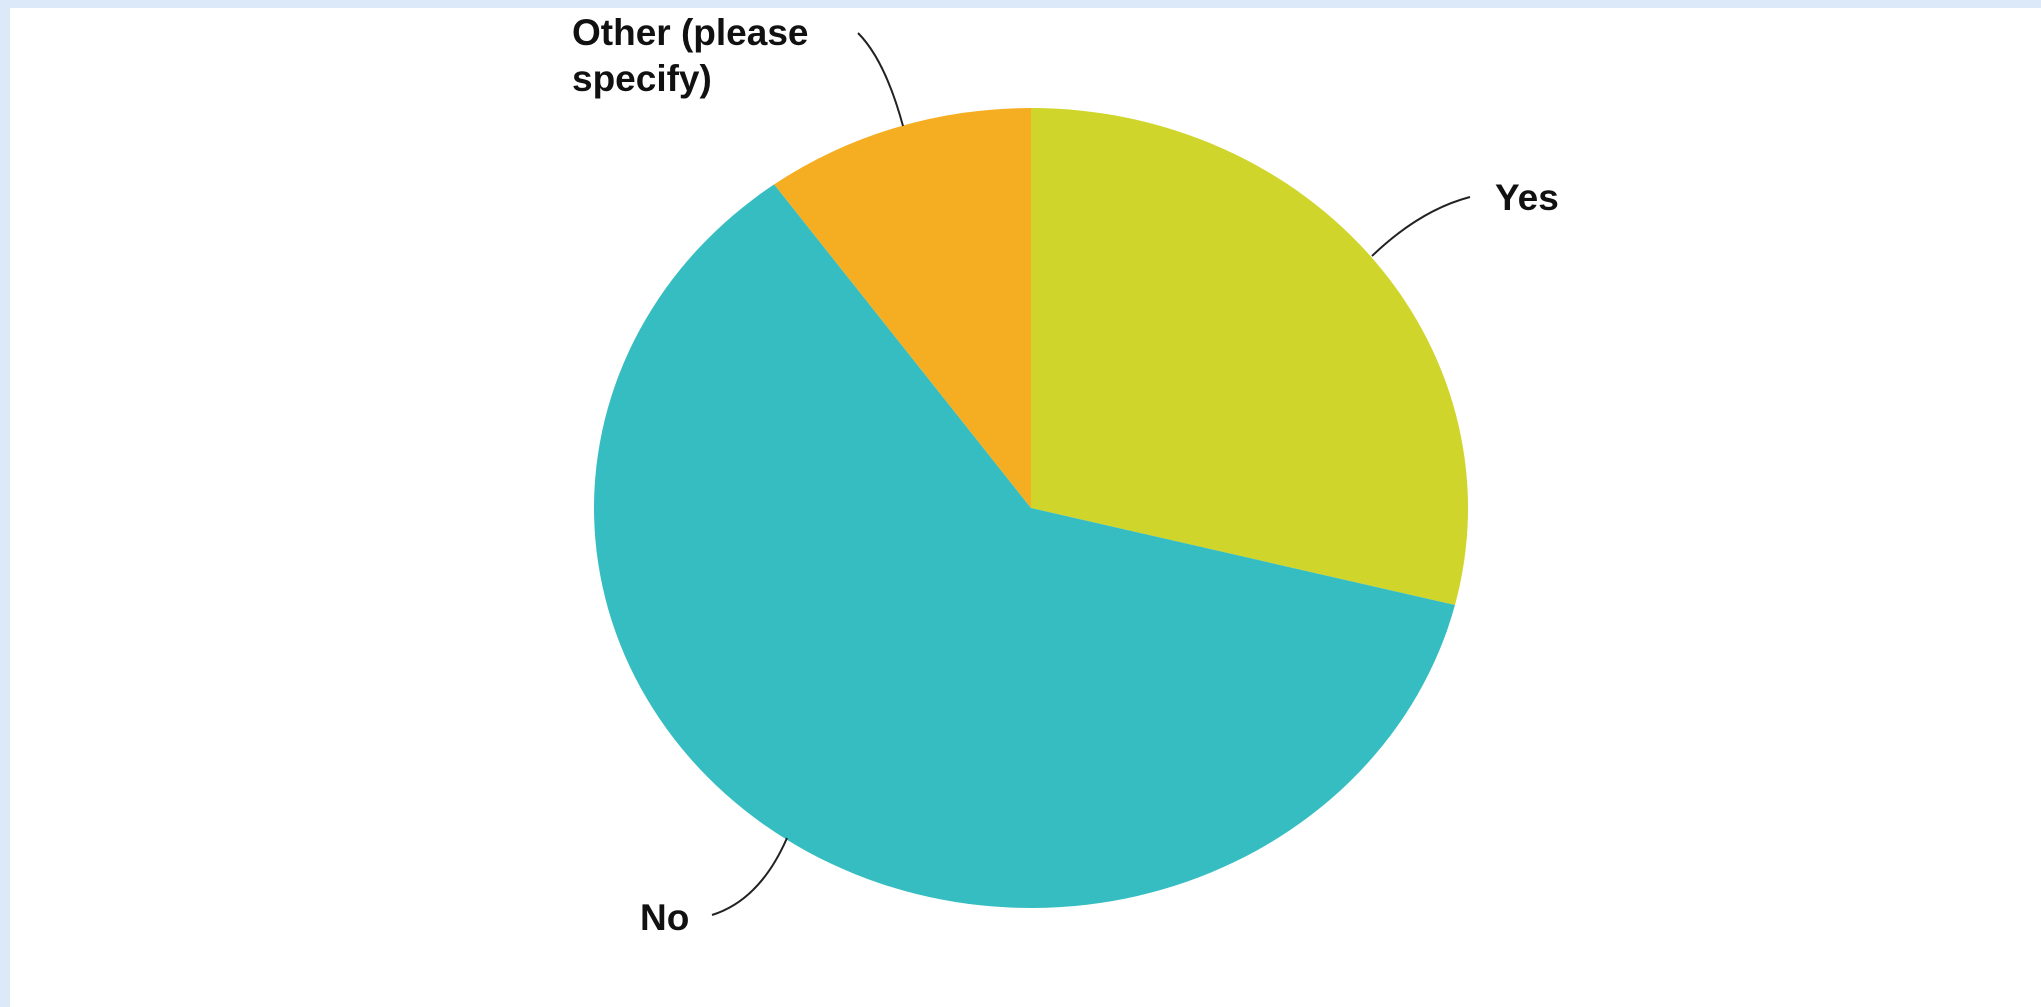 Image resolution: width=2041 pixels, height=1007 pixels. Describe the element at coordinates (902, 308) in the screenshot. I see `pie-slice-other-please-specify` at that location.